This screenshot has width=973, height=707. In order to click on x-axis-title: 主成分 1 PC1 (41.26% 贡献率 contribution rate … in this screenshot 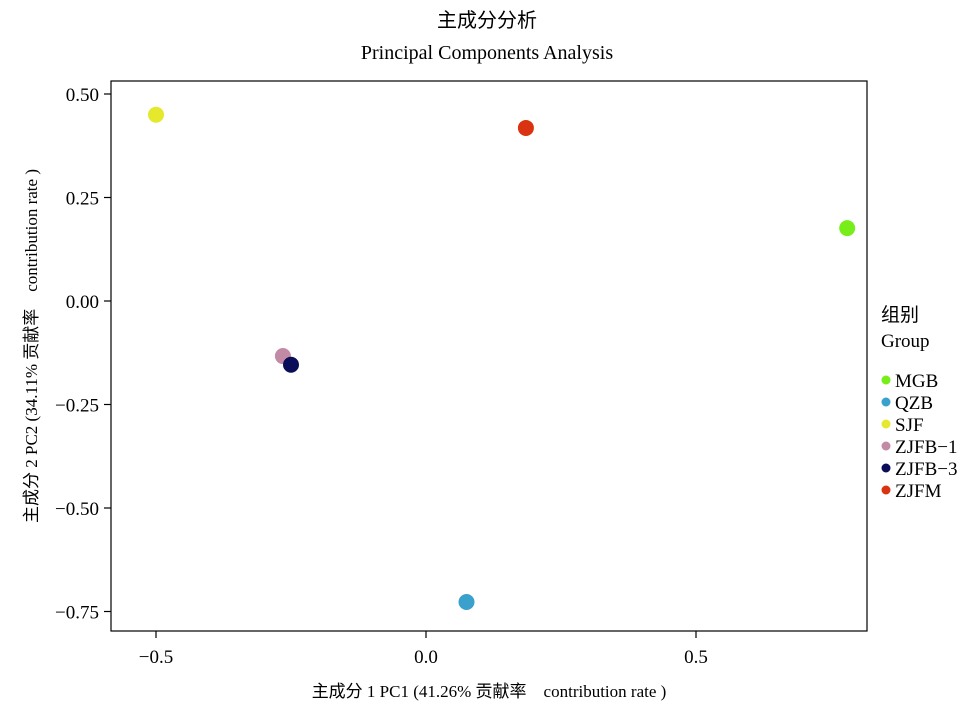, I will do `click(489, 691)`.